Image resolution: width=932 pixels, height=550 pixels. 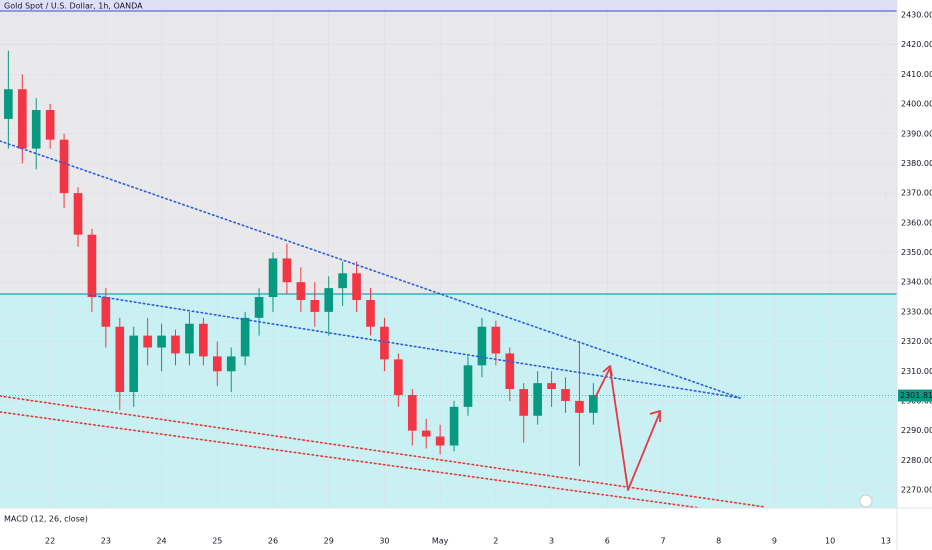 I want to click on x-tick-label: 30, so click(x=384, y=541).